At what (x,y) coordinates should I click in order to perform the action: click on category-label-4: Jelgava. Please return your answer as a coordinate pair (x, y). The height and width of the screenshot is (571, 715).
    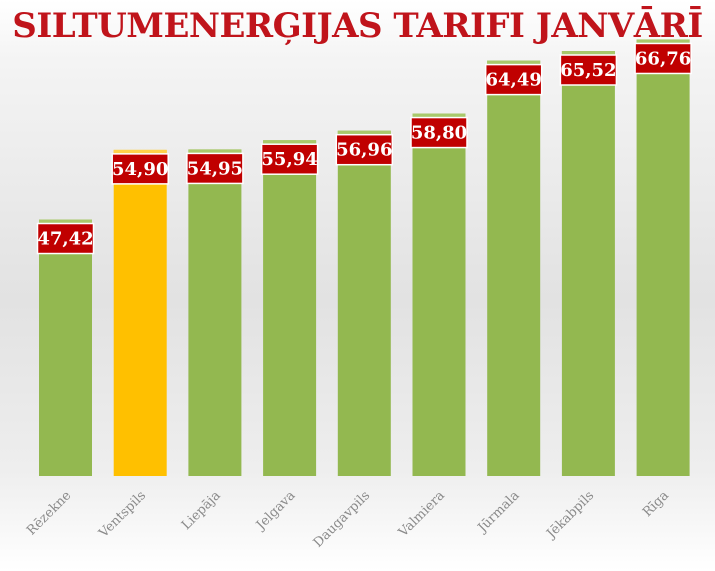
    Looking at the image, I should click on (275, 511).